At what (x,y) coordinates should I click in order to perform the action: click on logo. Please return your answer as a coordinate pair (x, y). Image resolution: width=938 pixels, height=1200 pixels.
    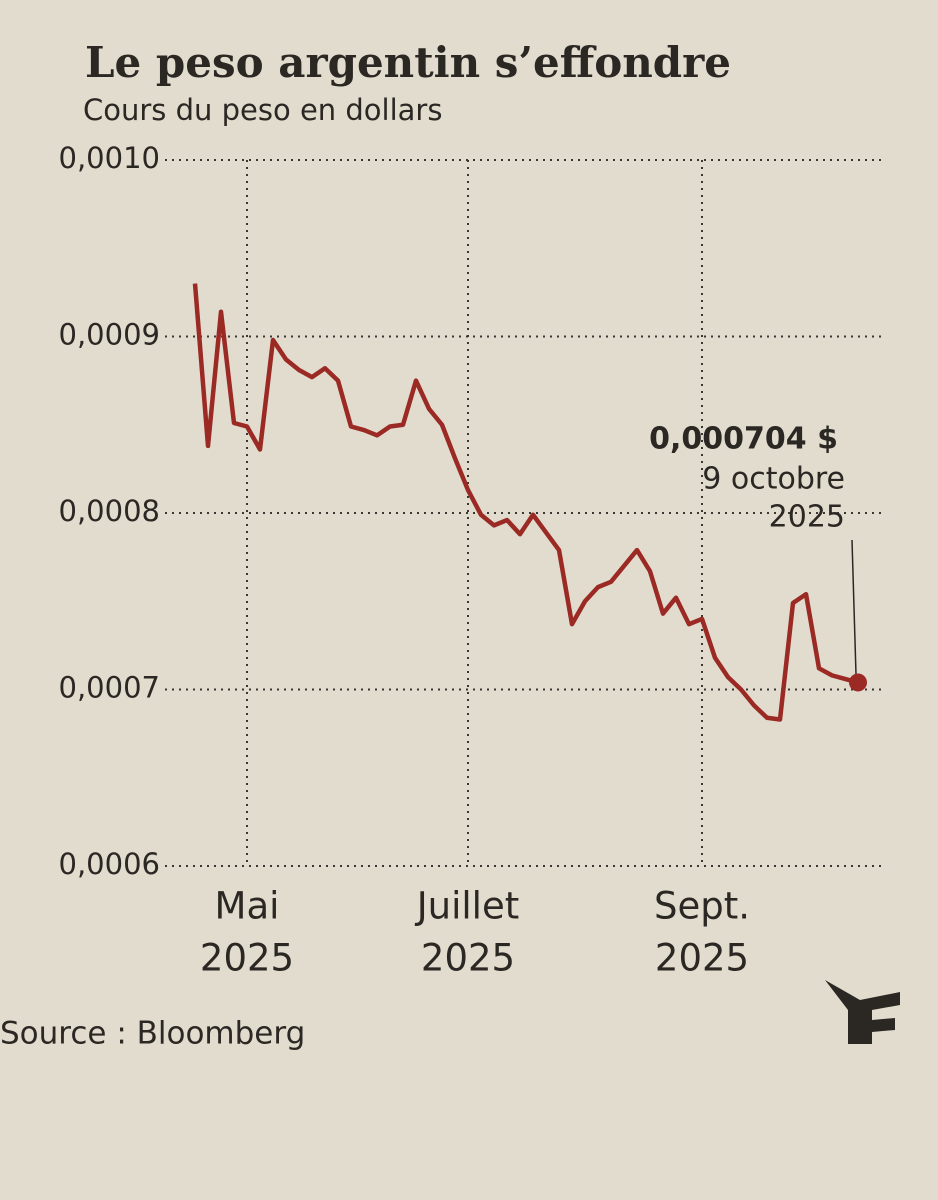
    Looking at the image, I should click on (862, 1012).